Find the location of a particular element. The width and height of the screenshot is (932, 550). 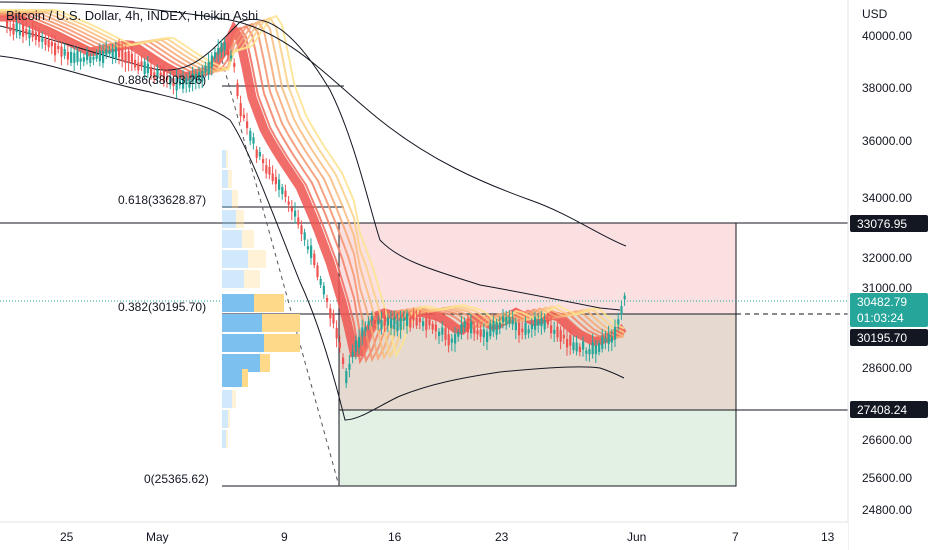

time-axis-label: 9 is located at coordinates (284, 537).